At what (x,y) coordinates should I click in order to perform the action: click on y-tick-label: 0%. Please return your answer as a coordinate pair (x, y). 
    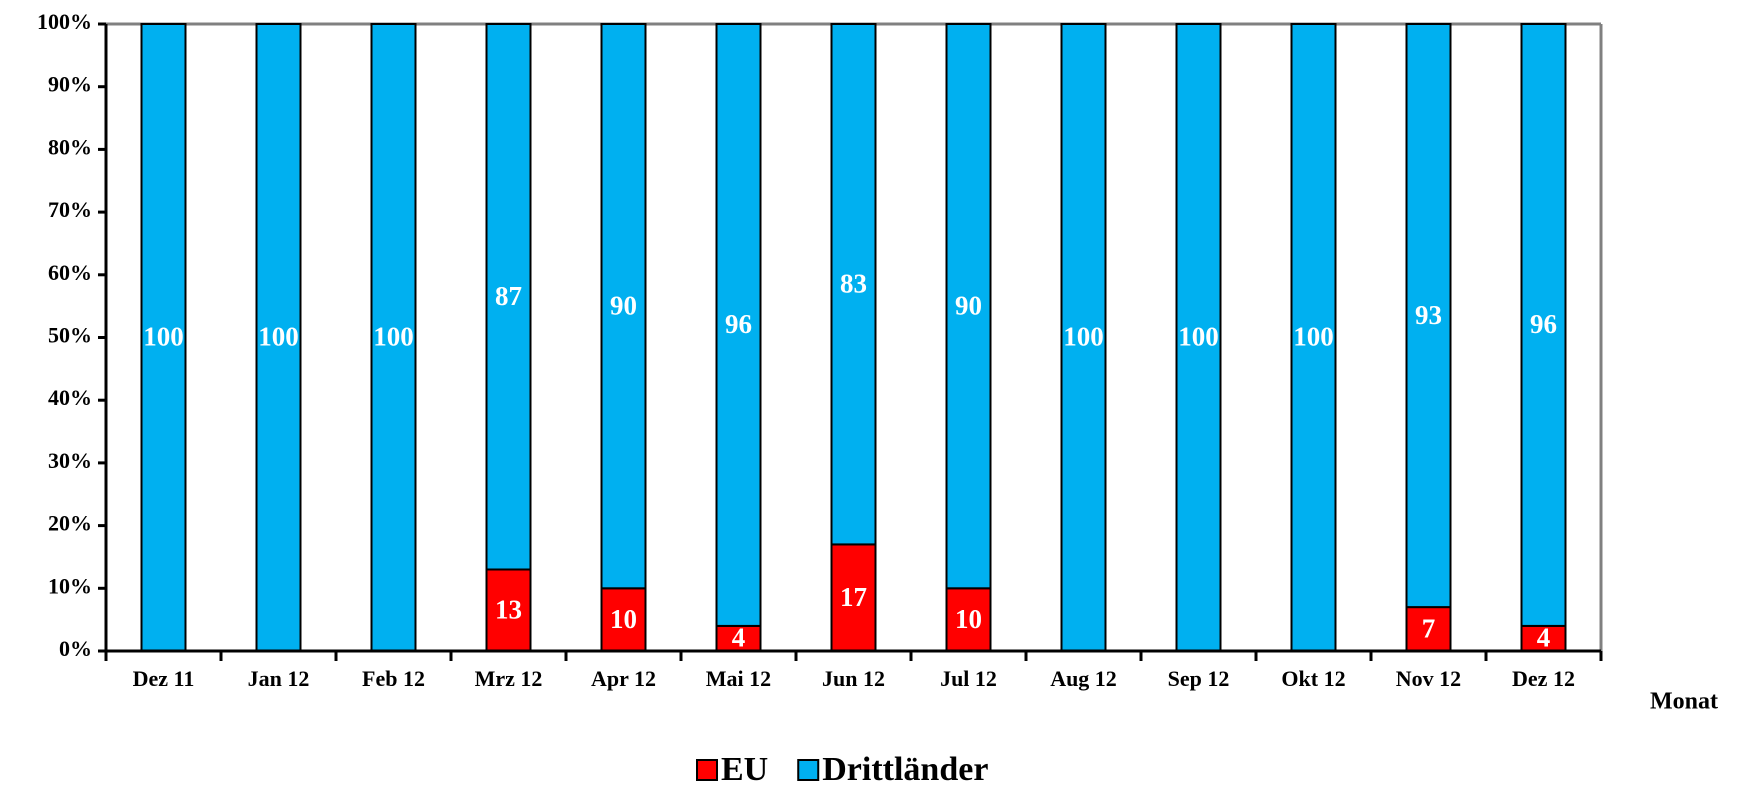
    Looking at the image, I should click on (75, 648).